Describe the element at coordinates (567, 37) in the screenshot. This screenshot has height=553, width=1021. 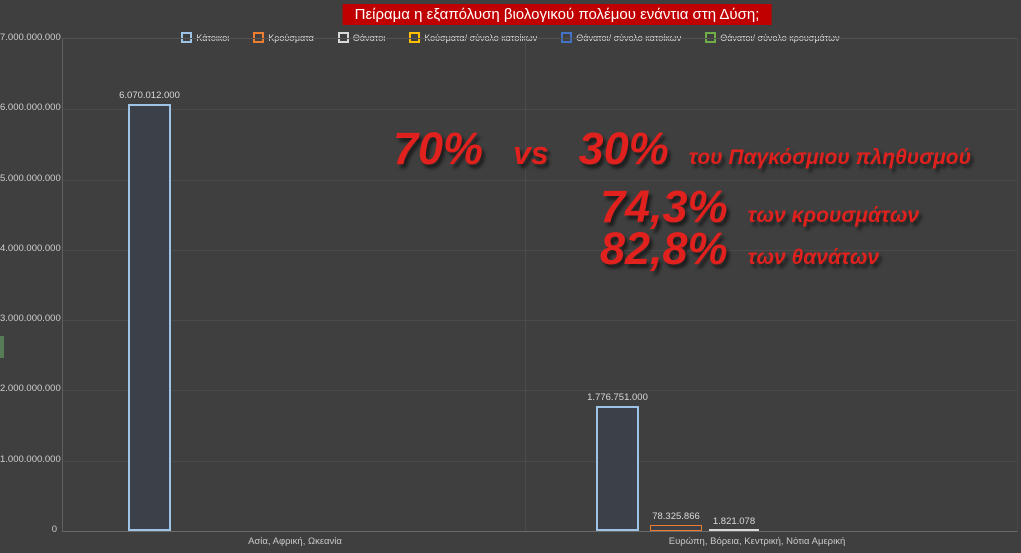
I see `legend-swatch-thanatoi-ratio-katoikoi-icon` at that location.